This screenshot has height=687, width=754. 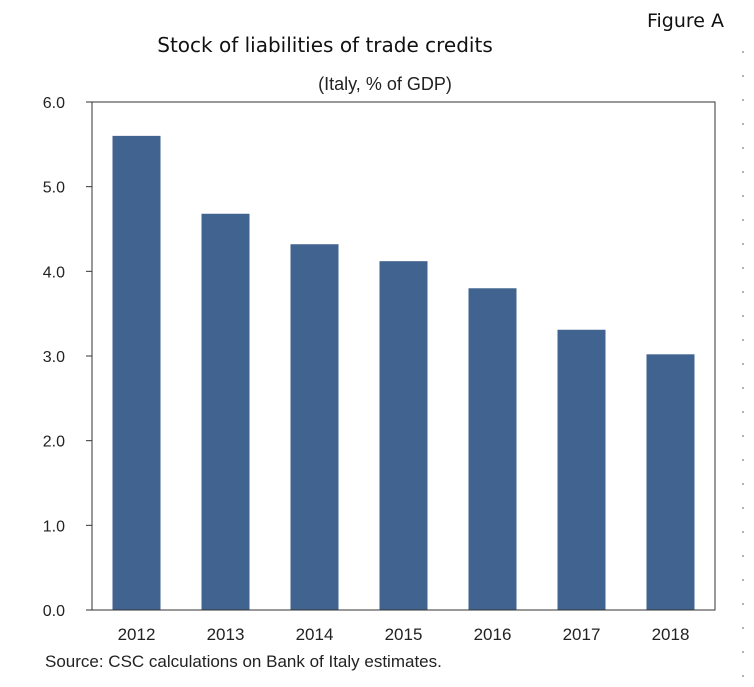 What do you see at coordinates (671, 634) in the screenshot?
I see `x-tick-label: 2018` at bounding box center [671, 634].